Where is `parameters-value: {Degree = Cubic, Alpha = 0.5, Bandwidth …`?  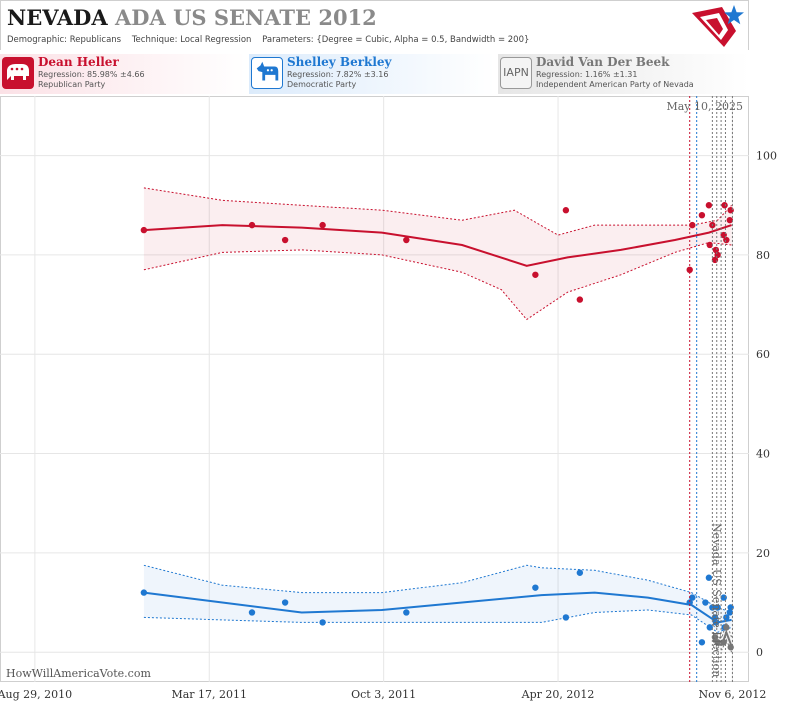 parameters-value: {Degree = Cubic, Alpha = 0.5, Bandwidth … is located at coordinates (423, 40).